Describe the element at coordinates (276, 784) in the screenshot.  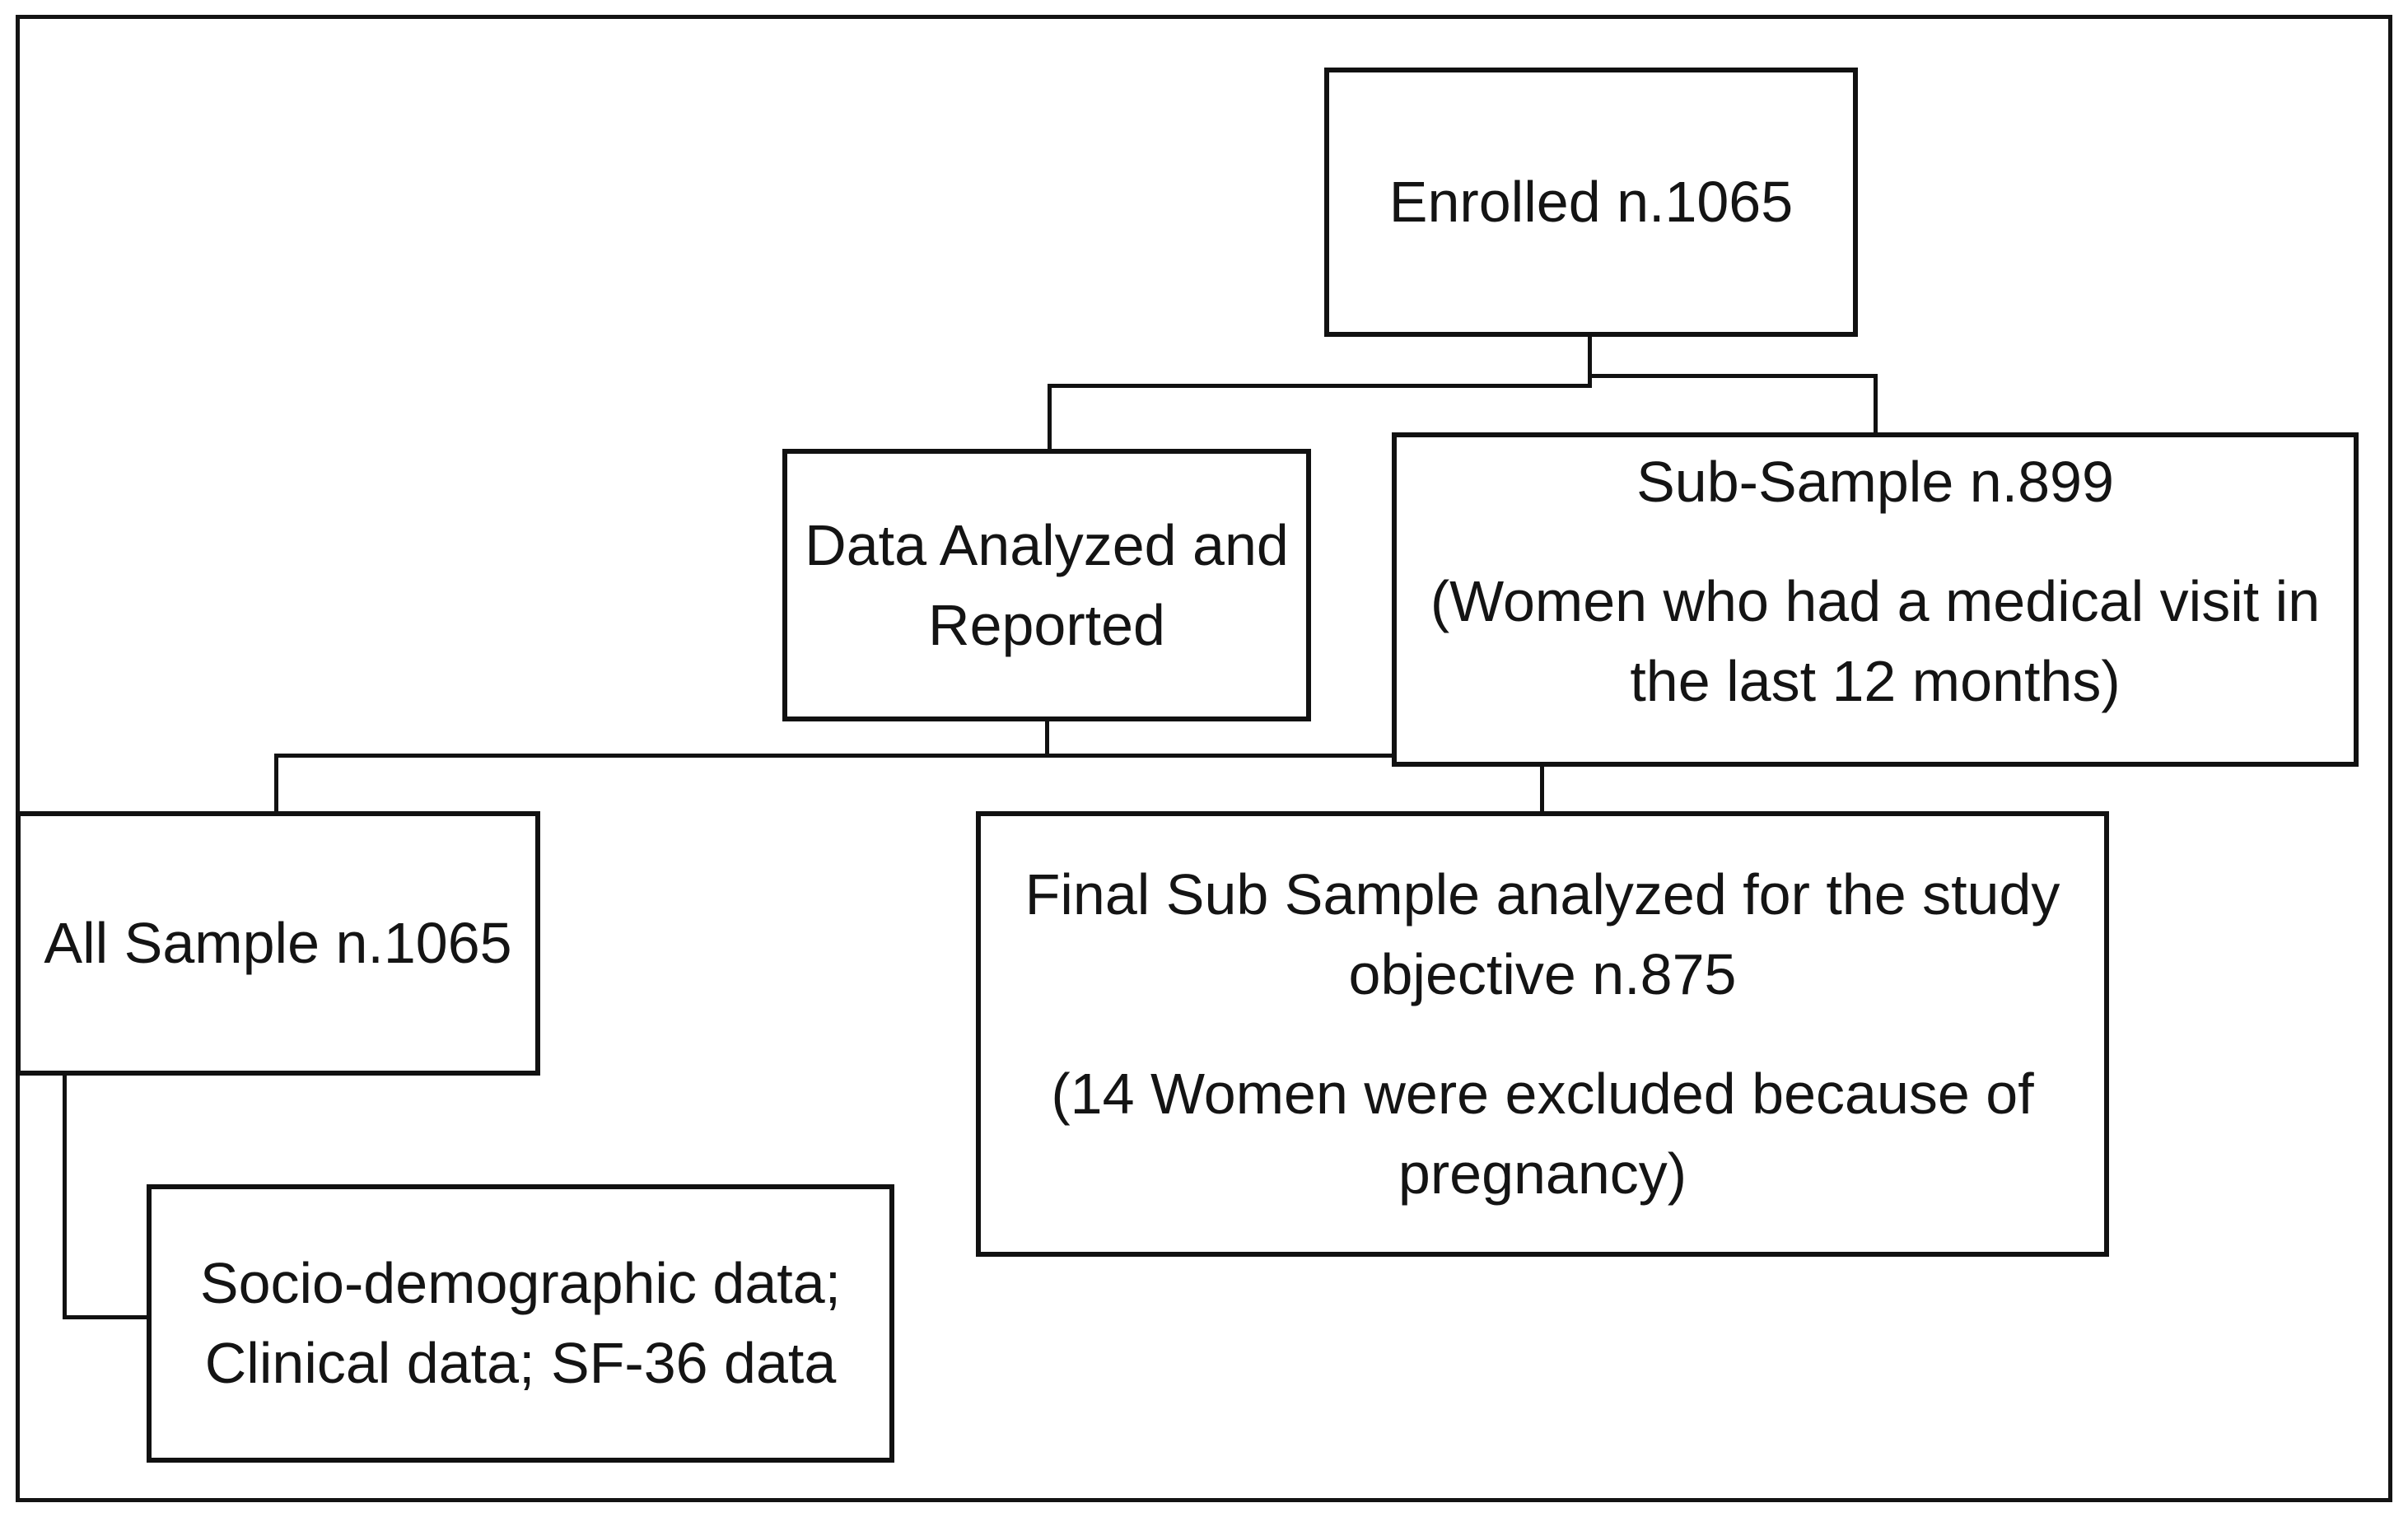
I see `connector-all-sample-drop` at that location.